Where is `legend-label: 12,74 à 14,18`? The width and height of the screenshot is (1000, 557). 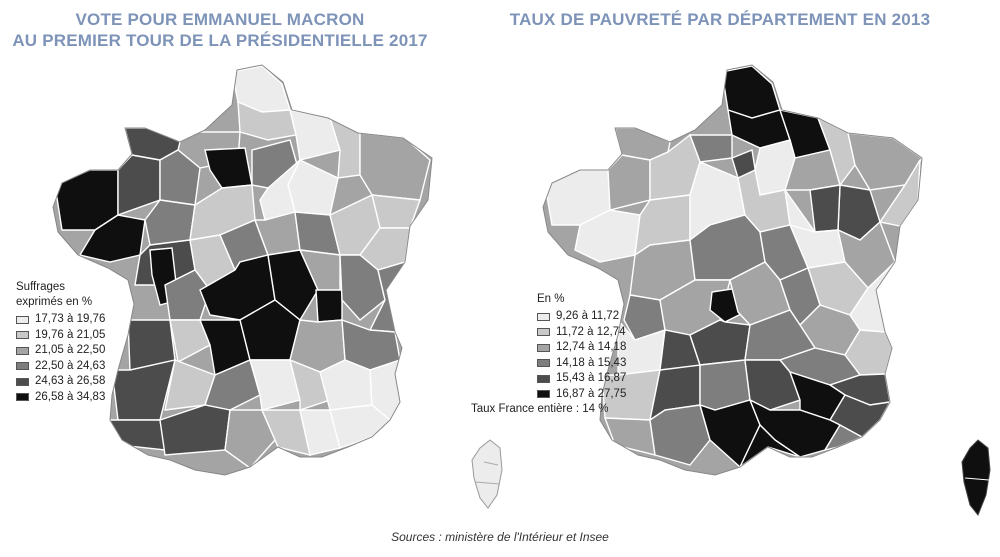
legend-label: 12,74 à 14,18 is located at coordinates (591, 347).